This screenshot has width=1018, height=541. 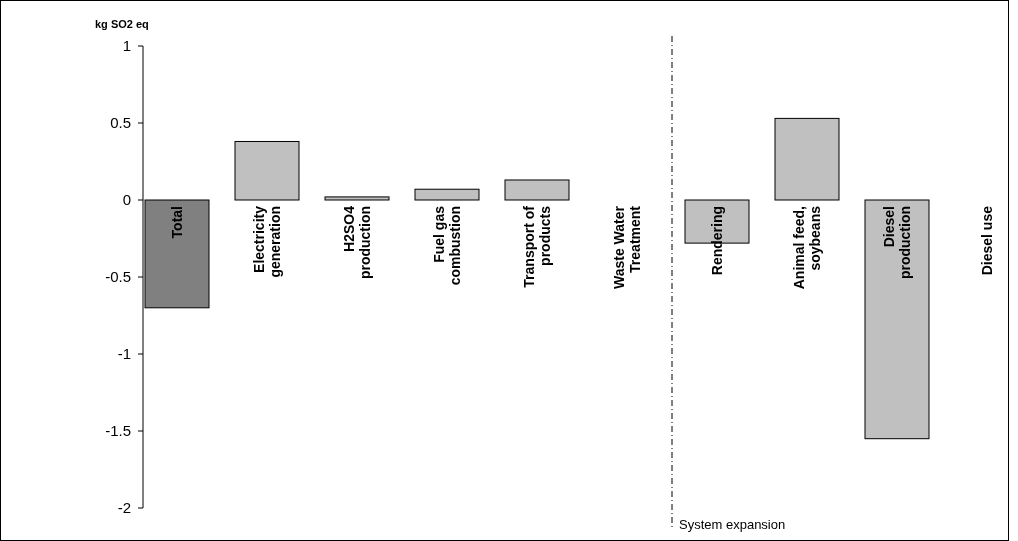 What do you see at coordinates (118, 431) in the screenshot?
I see `y-tick-label: -1.5` at bounding box center [118, 431].